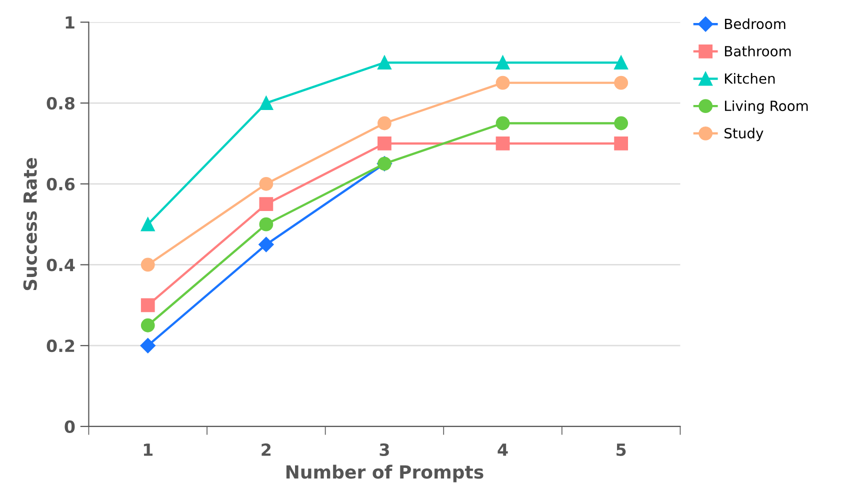 This screenshot has height=493, width=845. What do you see at coordinates (744, 135) in the screenshot?
I see `legend-label: Study` at bounding box center [744, 135].